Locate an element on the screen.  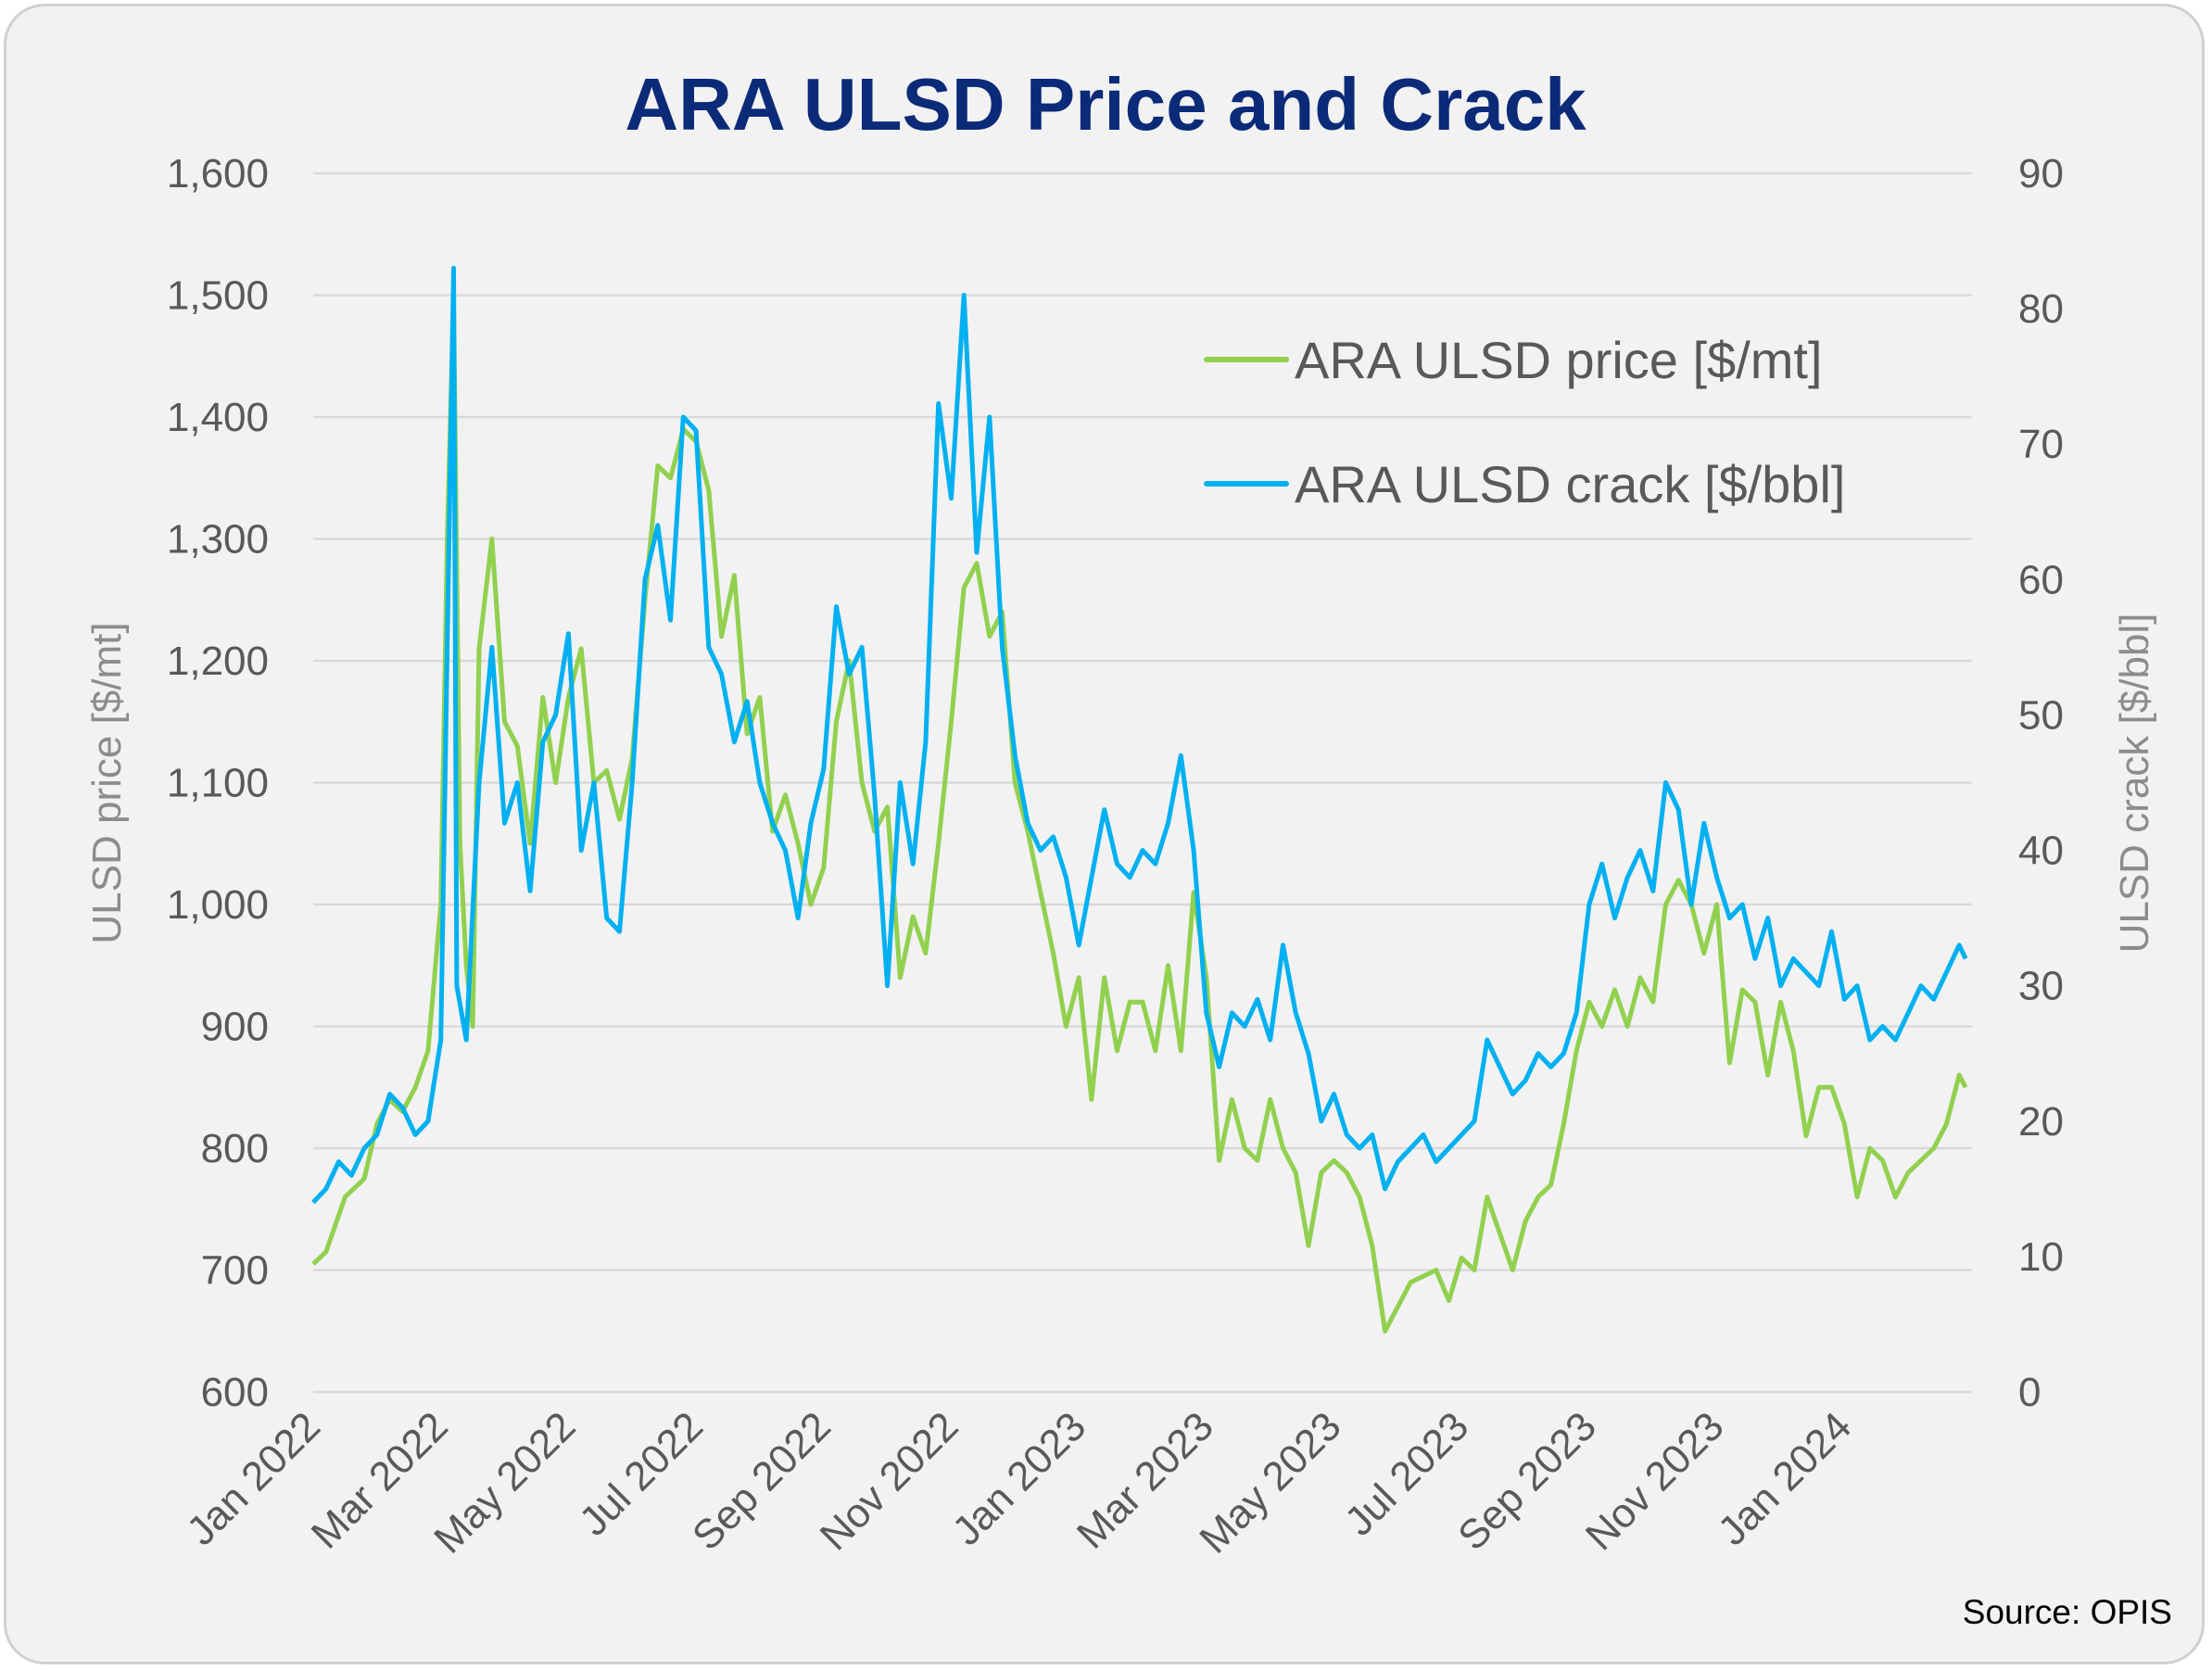
x-tick-label: Sep 2023 is located at coordinates (1527, 1481).